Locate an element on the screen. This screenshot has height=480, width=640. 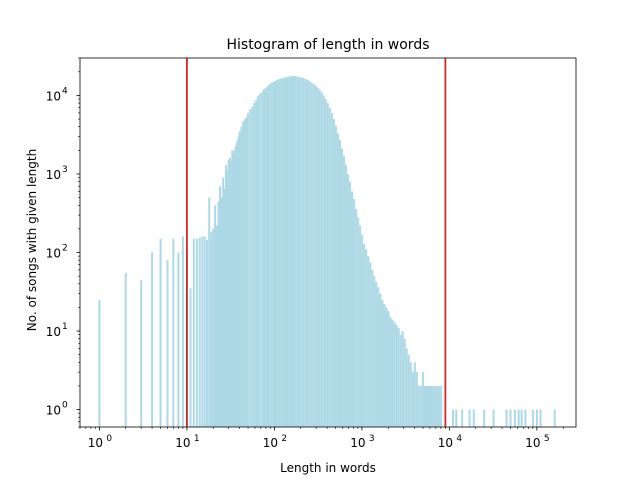
x-tick-exponent: 3 is located at coordinates (372, 439).